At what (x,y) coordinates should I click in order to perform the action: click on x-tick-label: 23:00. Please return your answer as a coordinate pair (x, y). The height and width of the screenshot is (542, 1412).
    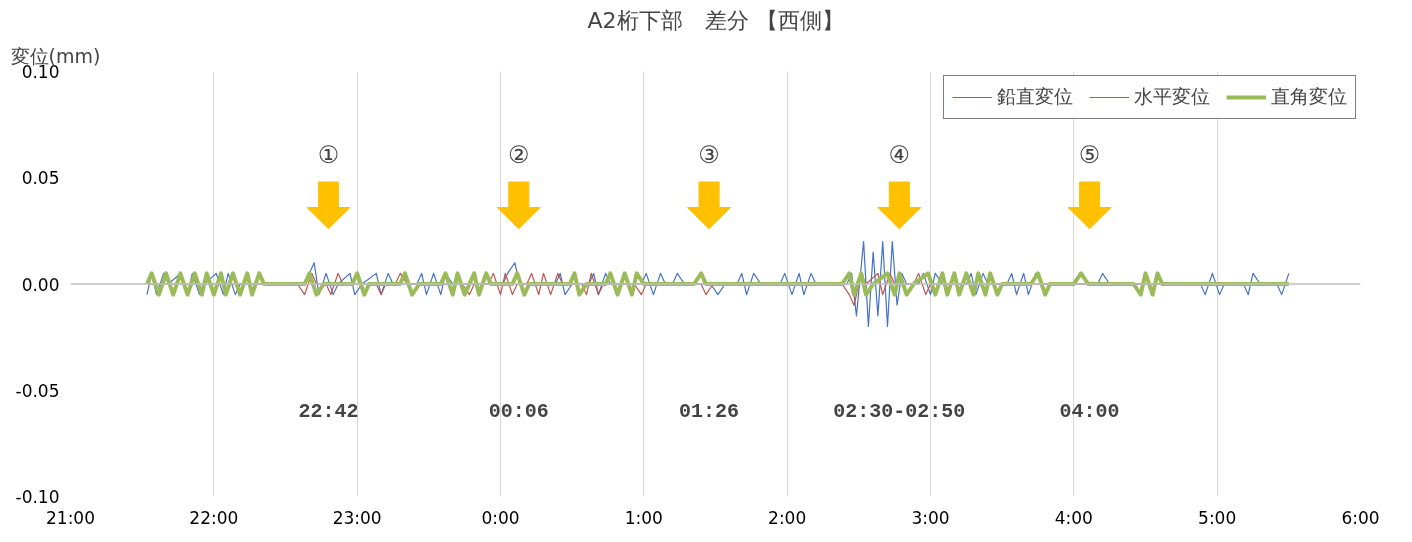
    Looking at the image, I should click on (357, 517).